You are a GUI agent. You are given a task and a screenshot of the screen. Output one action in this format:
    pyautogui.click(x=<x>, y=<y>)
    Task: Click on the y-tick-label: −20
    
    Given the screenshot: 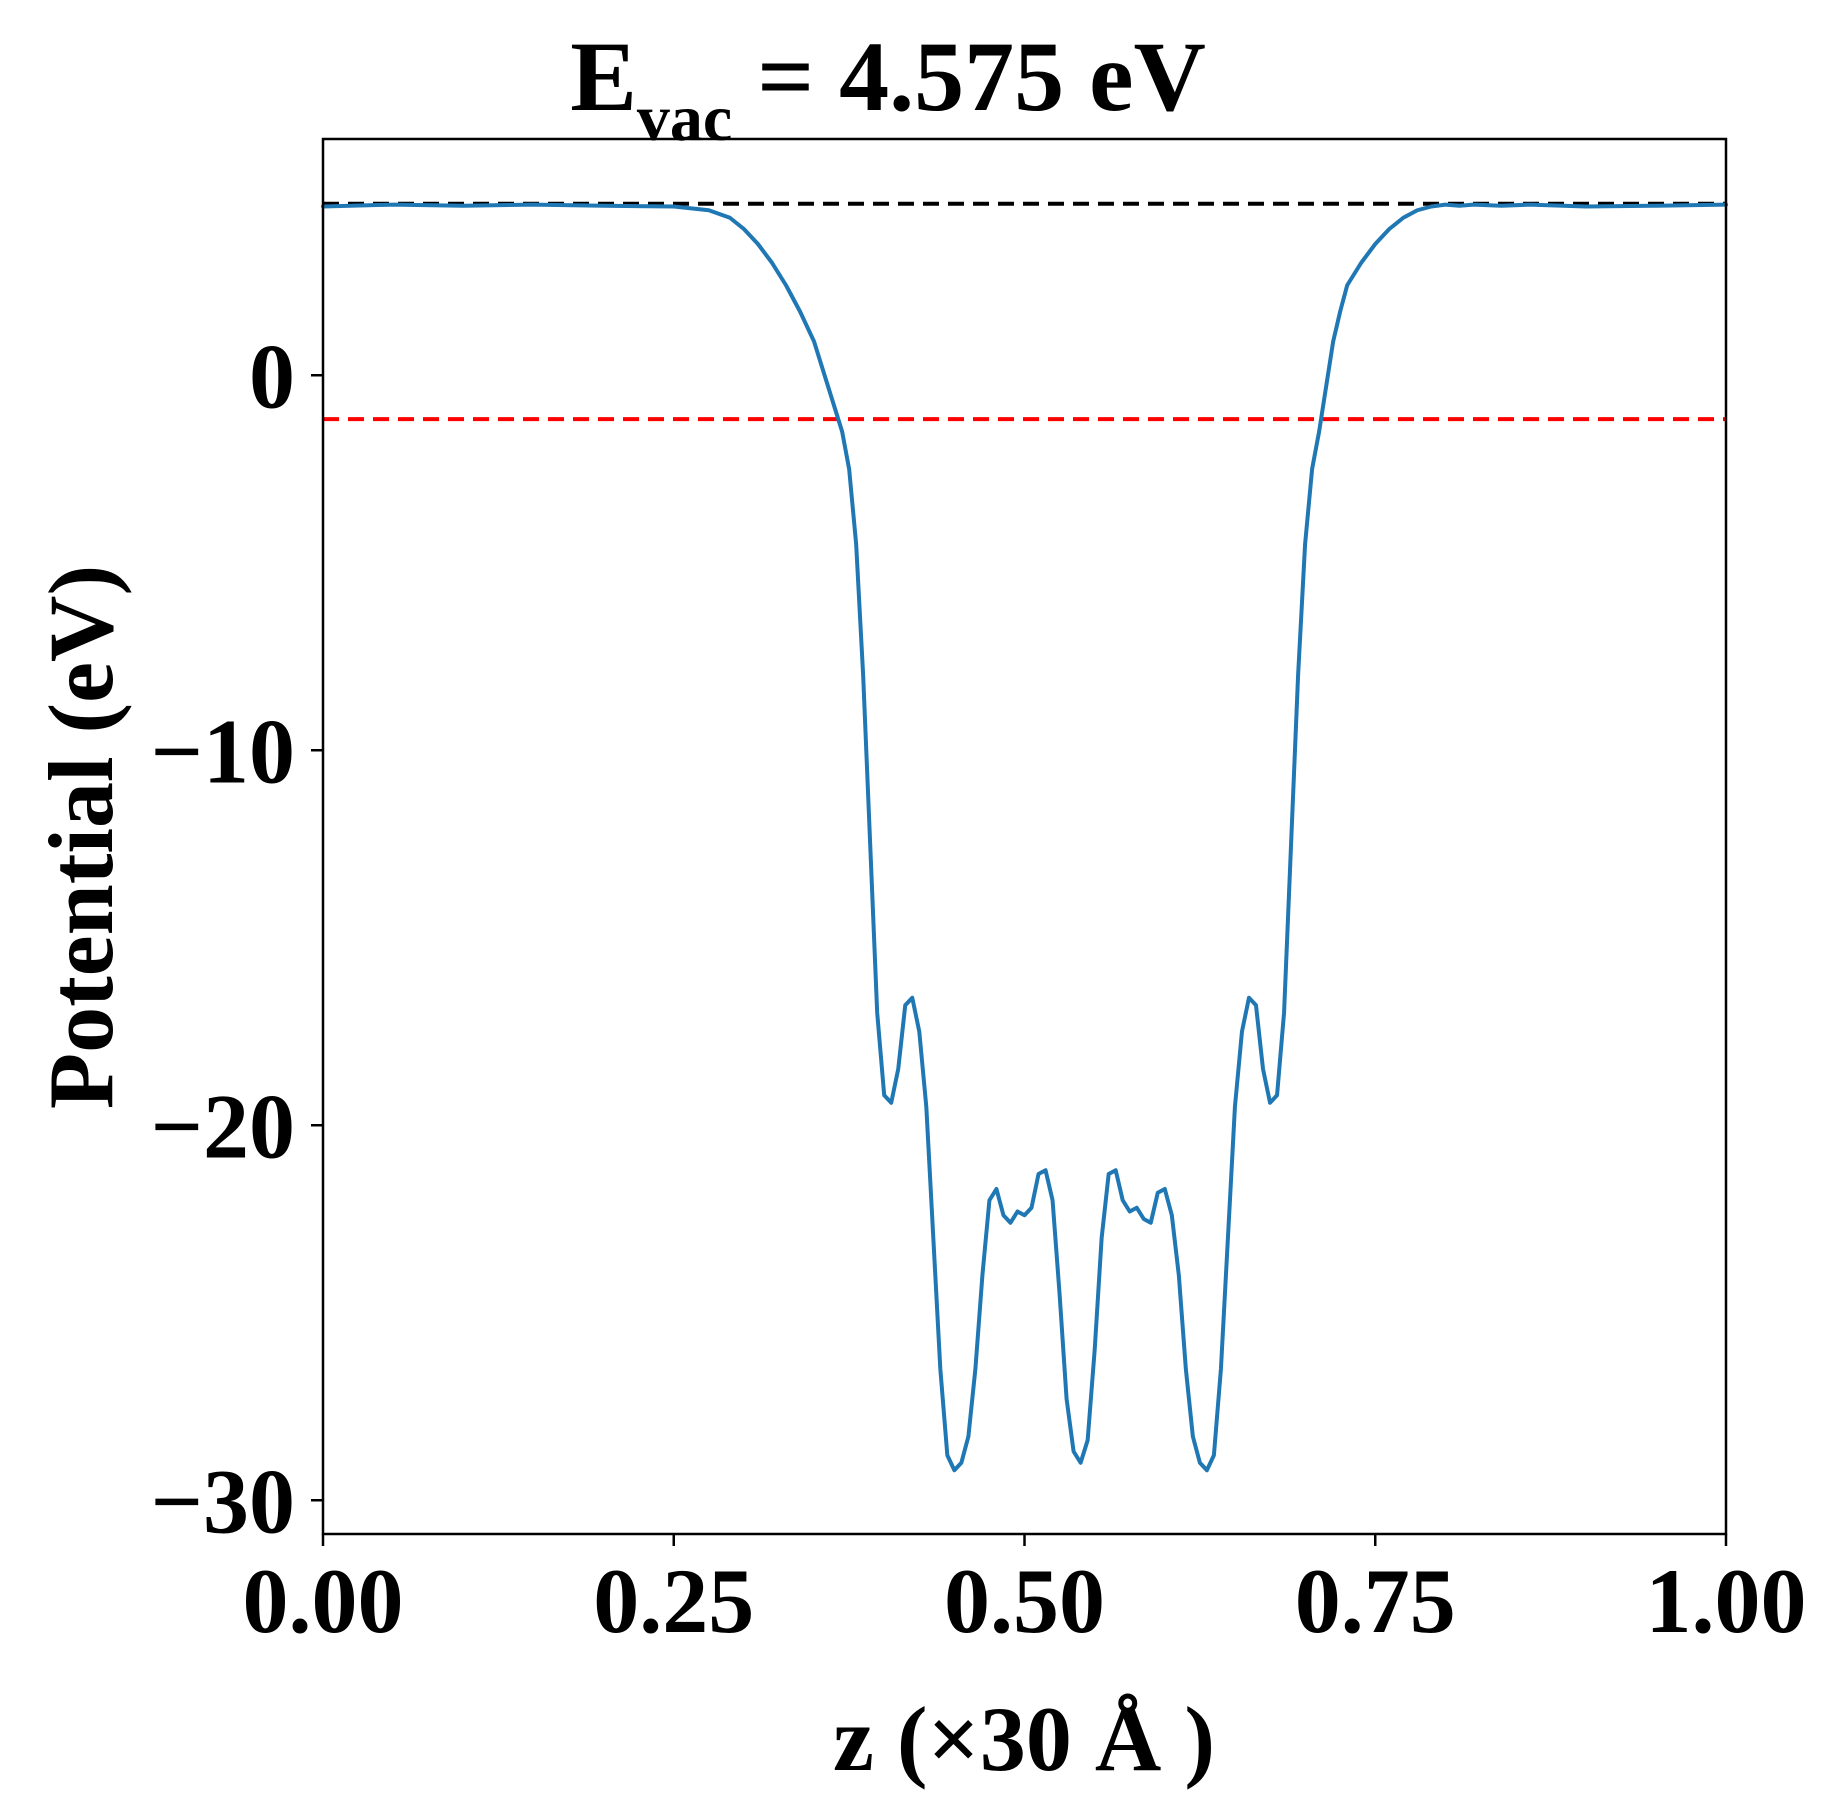 What is the action you would take?
    pyautogui.click(x=223, y=1126)
    